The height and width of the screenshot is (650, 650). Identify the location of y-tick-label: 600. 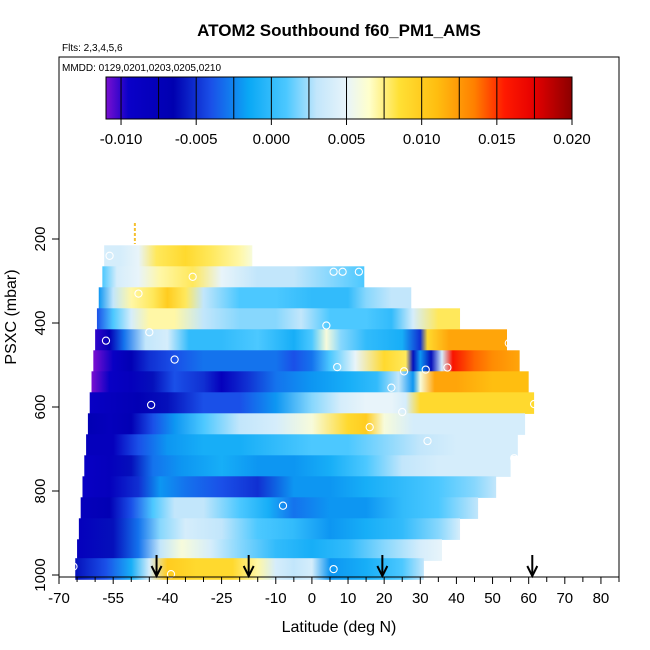
(40, 406).